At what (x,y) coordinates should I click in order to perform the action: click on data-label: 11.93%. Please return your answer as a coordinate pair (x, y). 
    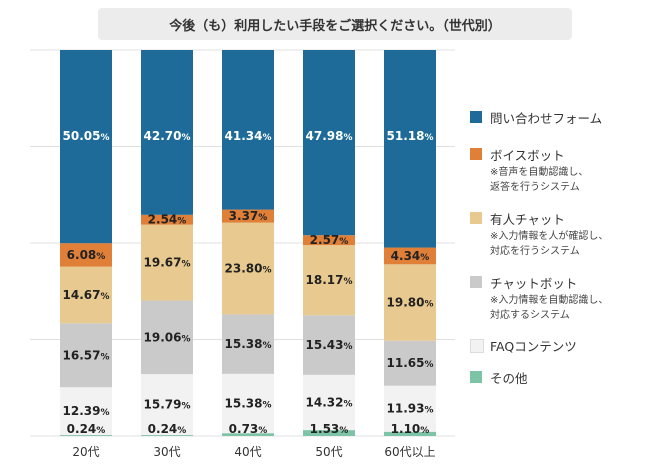
    Looking at the image, I should click on (410, 409).